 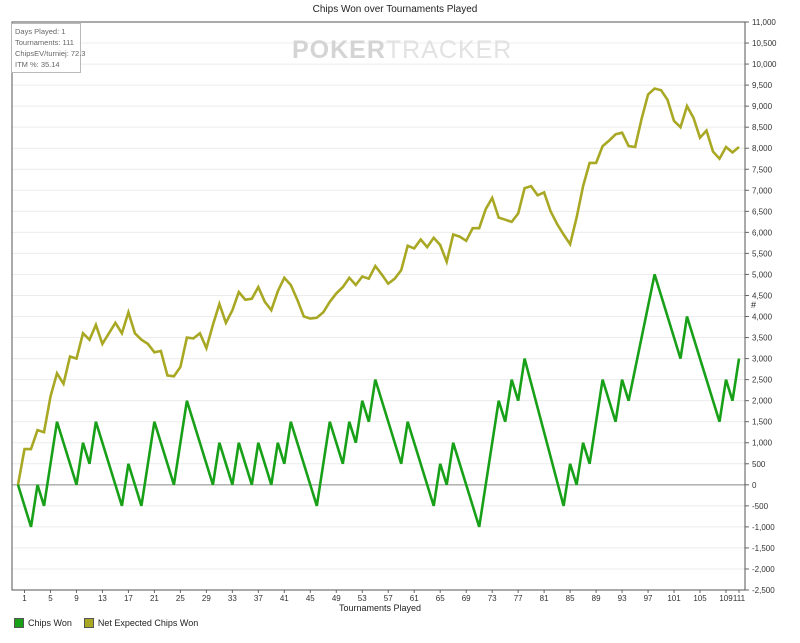 What do you see at coordinates (310, 598) in the screenshot?
I see `x-tick-label: 45` at bounding box center [310, 598].